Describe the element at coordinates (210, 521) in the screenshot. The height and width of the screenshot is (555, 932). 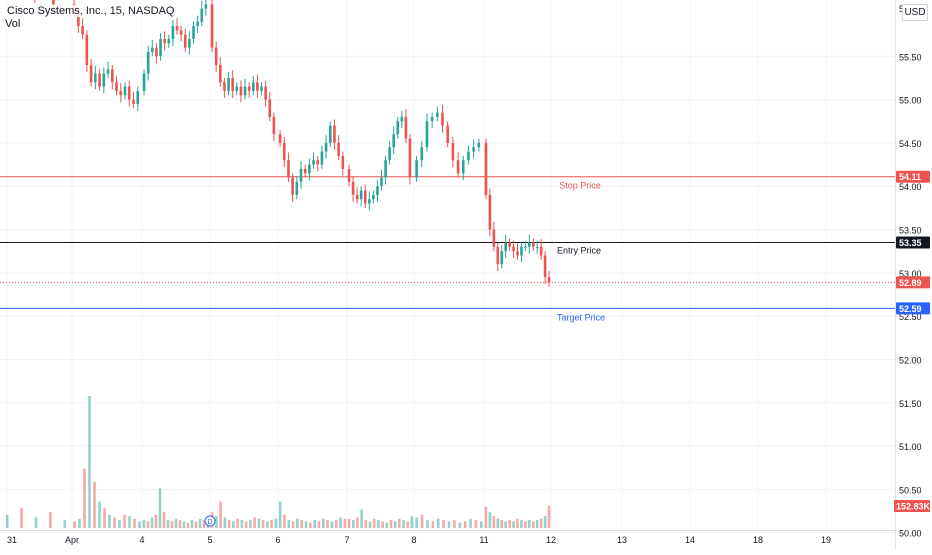
I see `dividend-marker-icon` at that location.